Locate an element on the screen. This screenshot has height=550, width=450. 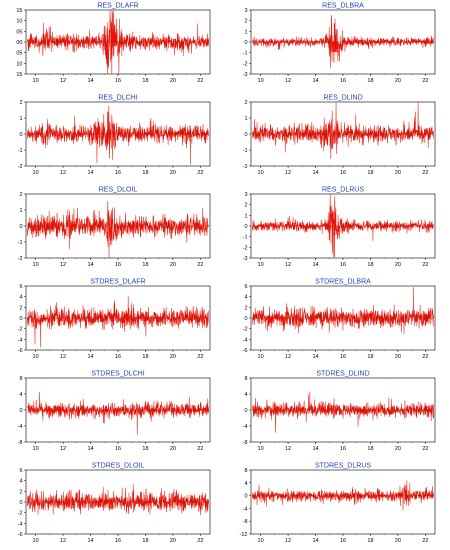
chart-title: STDRES_DLBRA is located at coordinates (343, 282).